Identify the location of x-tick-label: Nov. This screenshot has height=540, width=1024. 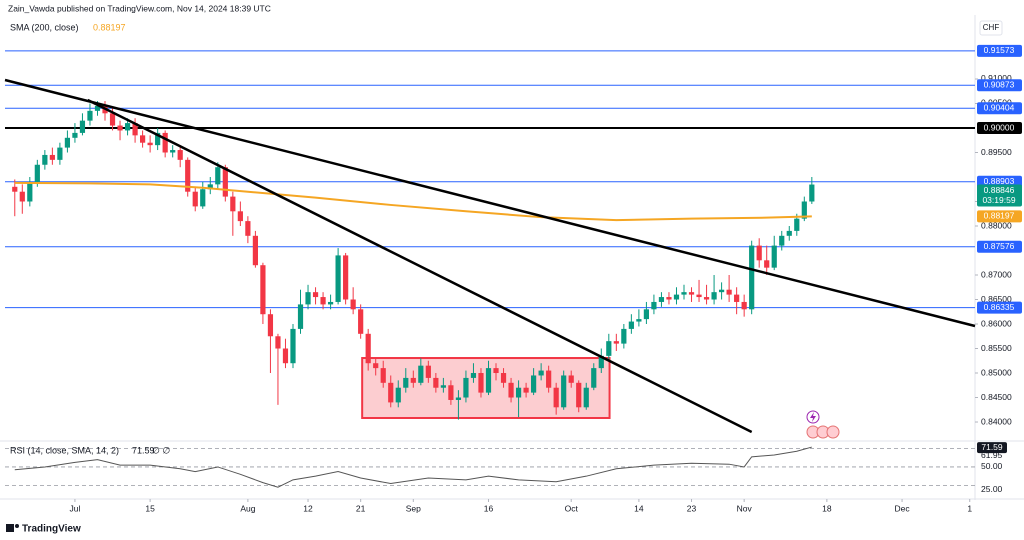
(745, 508).